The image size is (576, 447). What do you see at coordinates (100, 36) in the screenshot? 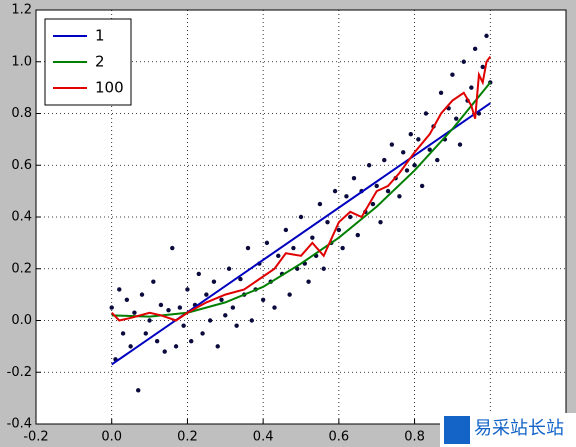
I see `legend-label: 1` at bounding box center [100, 36].